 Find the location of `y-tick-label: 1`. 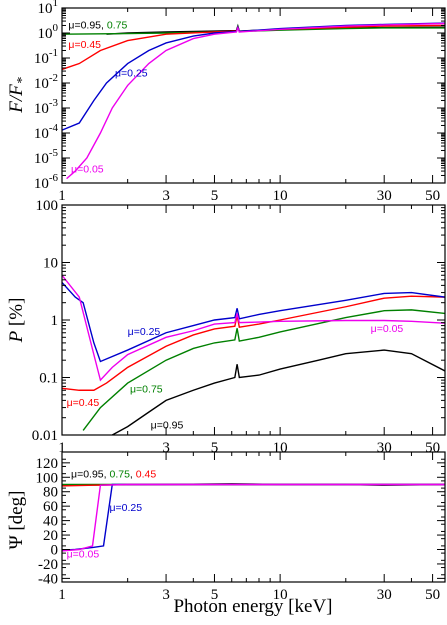

y-tick-label: 1 is located at coordinates (55, 321).